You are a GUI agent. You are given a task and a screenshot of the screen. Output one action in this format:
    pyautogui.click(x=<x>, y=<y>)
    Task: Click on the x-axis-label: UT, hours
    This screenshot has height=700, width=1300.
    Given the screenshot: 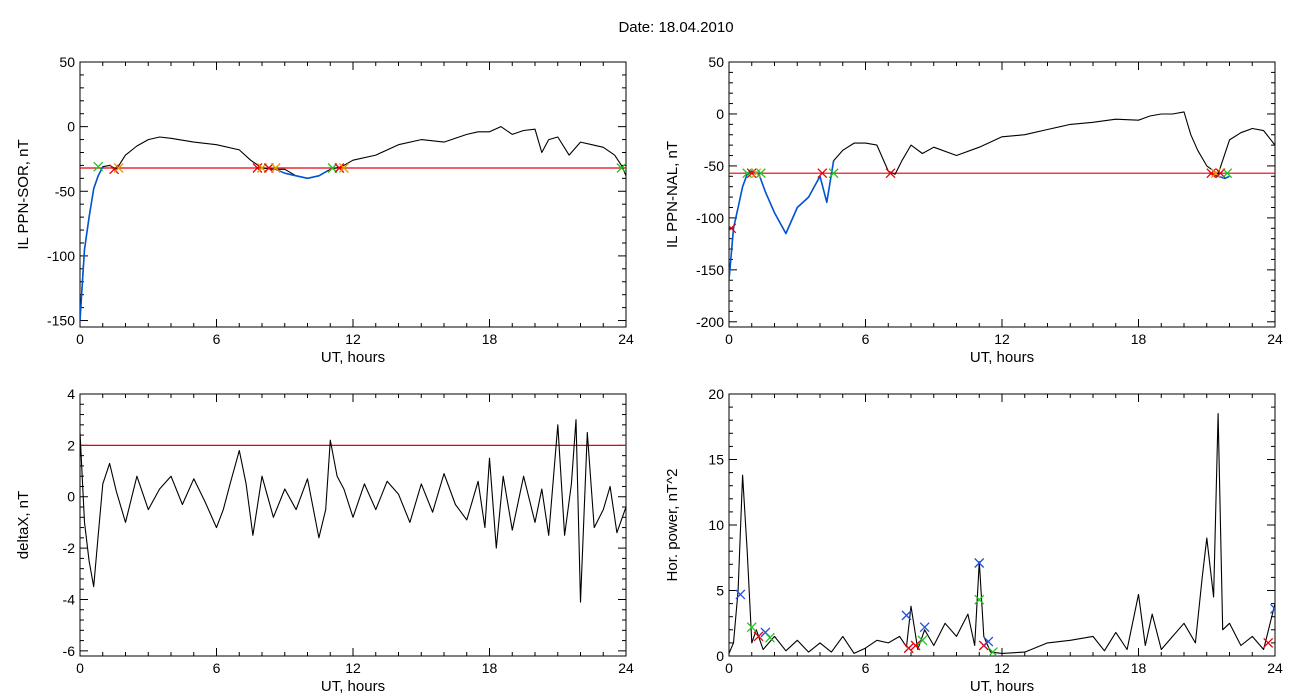 What is the action you would take?
    pyautogui.click(x=1002, y=357)
    